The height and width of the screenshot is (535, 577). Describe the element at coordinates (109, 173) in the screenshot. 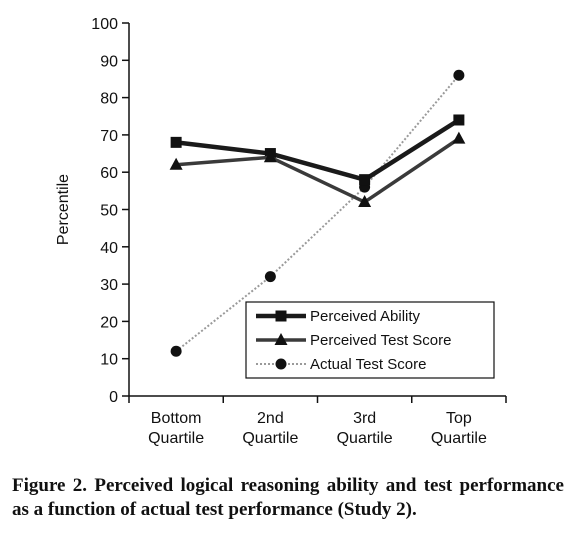

I see `y-tick-label: 60` at that location.